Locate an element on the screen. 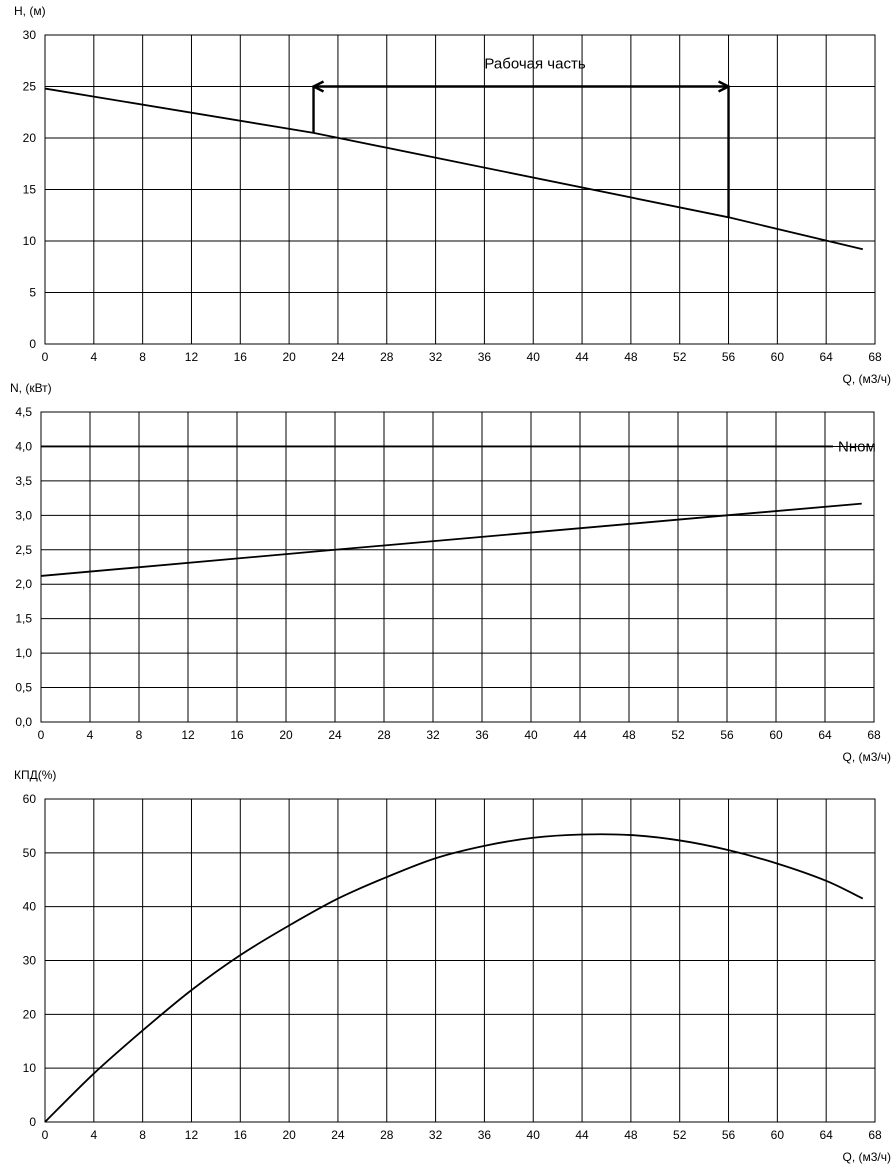  y-tick-label: 3,5 is located at coordinates (23, 481).